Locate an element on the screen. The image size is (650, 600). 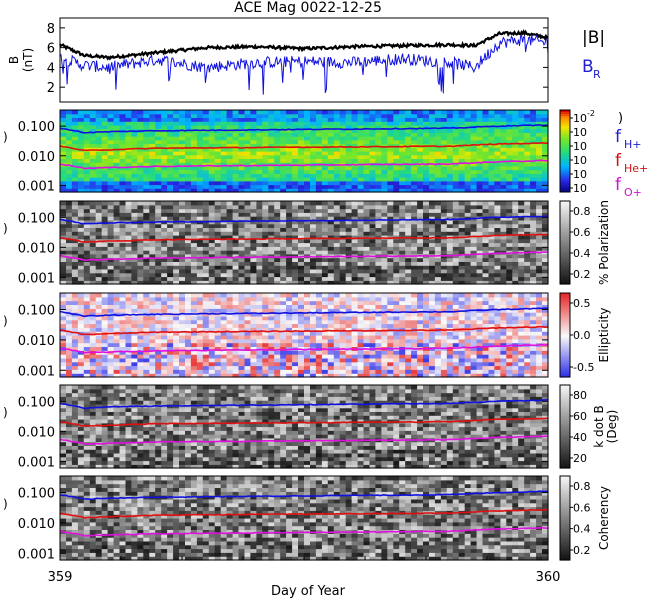
colorbar-step is located at coordinates (565, 123).